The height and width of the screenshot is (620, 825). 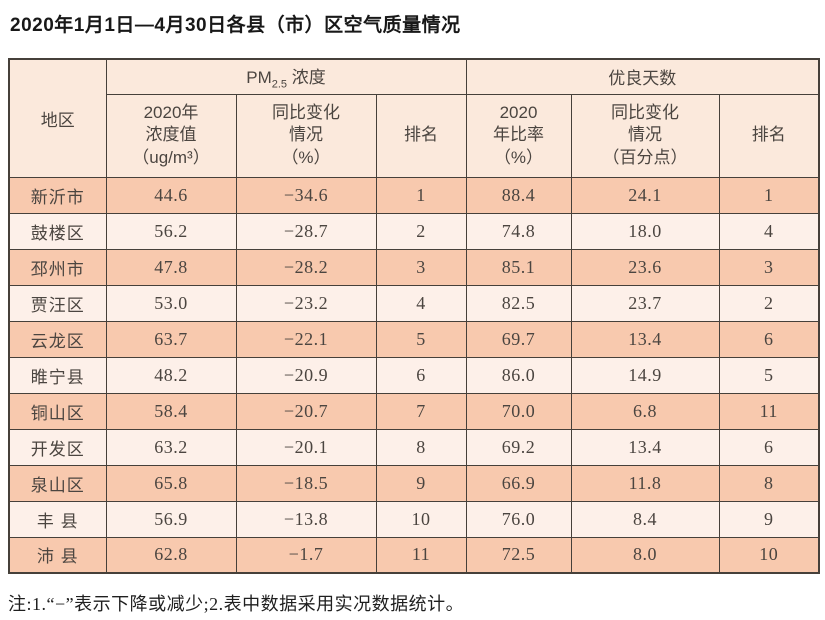 What do you see at coordinates (645, 231) in the screenshot?
I see `days-change-cell: 18.0` at bounding box center [645, 231].